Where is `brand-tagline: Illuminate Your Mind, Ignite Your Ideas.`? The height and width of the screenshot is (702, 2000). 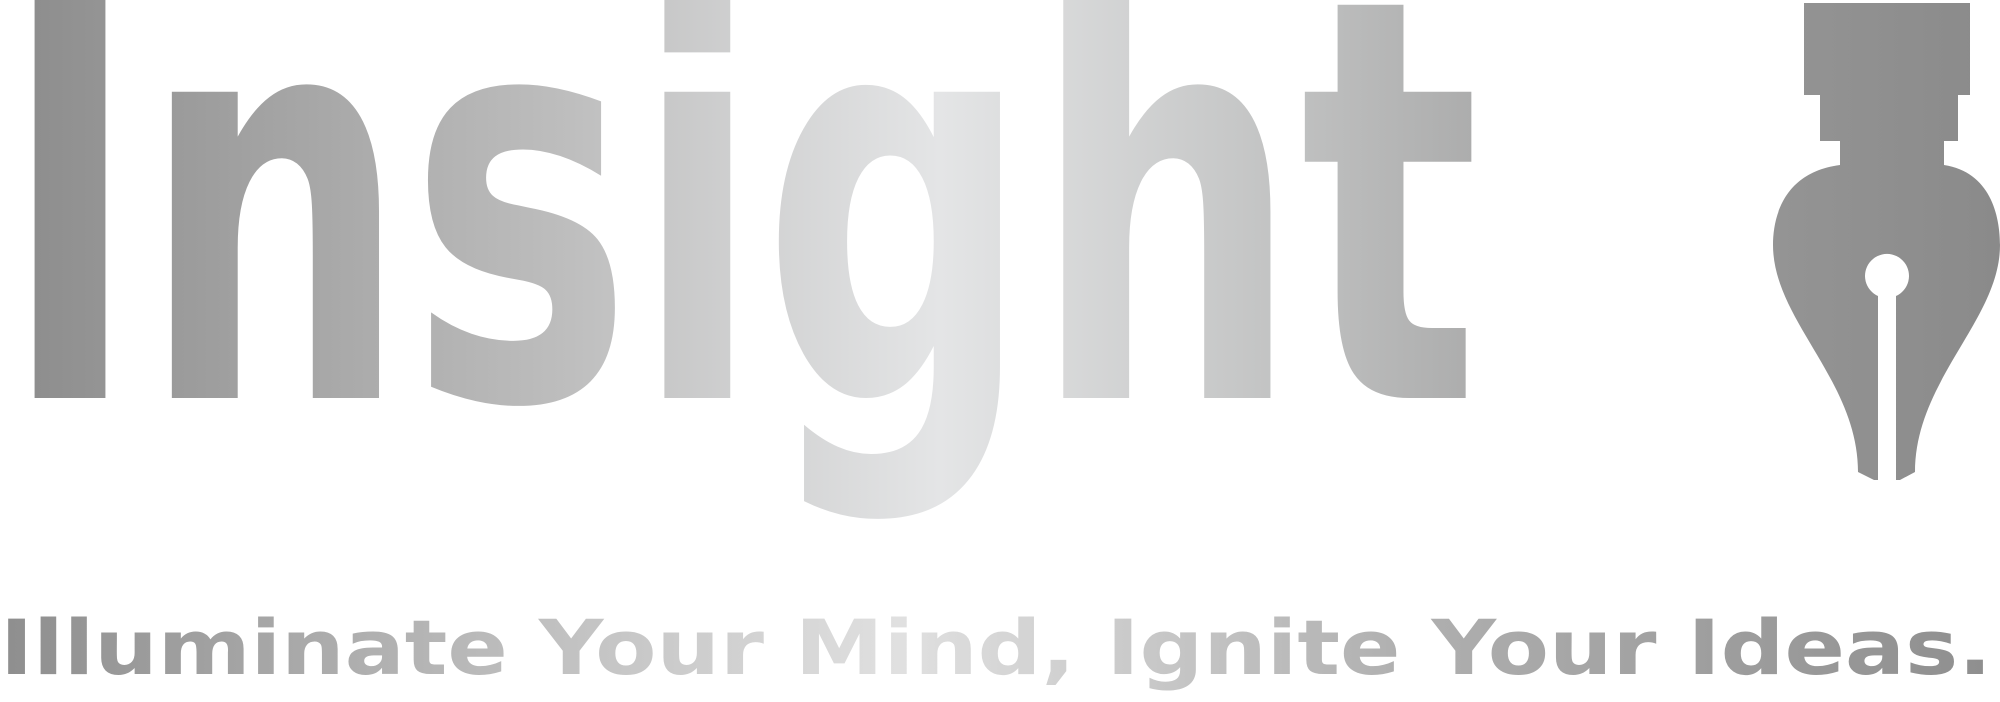 brand-tagline: Illuminate Your Mind, Ignite Your Ideas. is located at coordinates (996, 647).